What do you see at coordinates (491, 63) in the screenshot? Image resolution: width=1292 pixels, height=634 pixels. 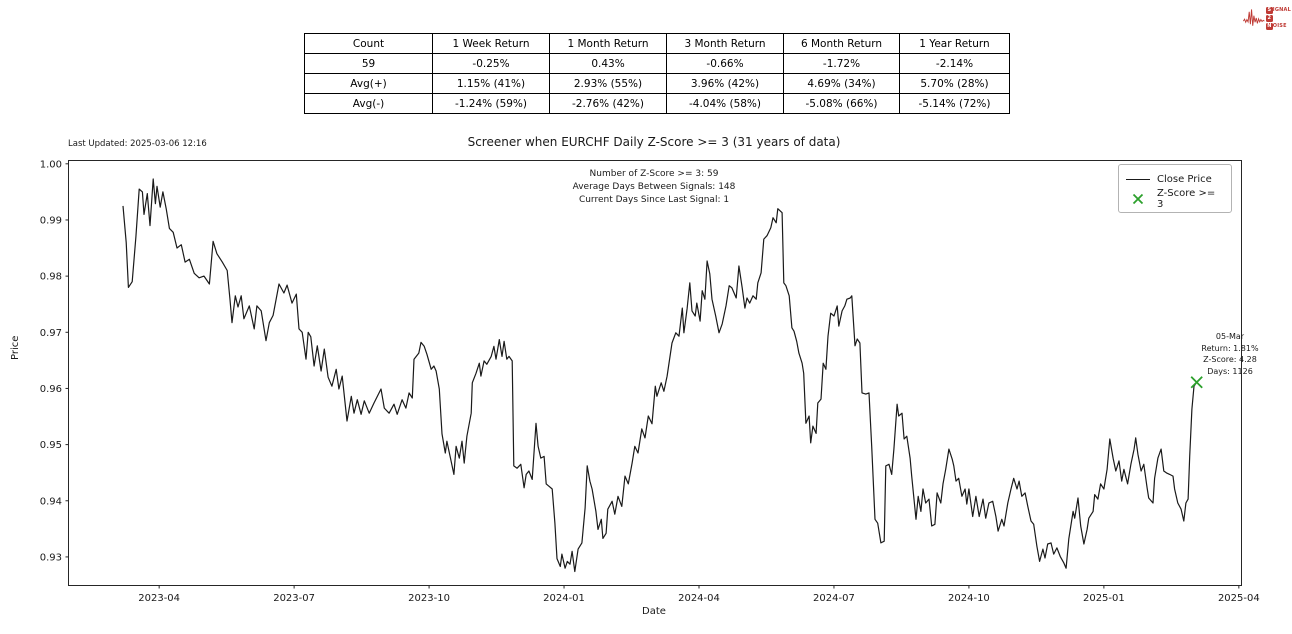 I see `table-cell: -0.25%` at bounding box center [491, 63].